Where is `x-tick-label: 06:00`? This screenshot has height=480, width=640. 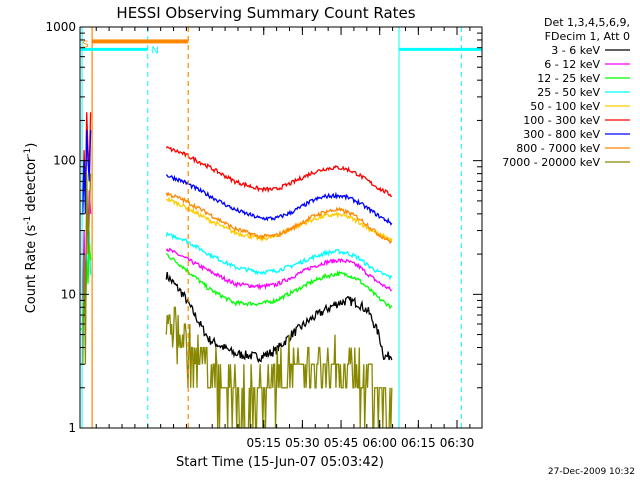
x-tick-label: 06:00 is located at coordinates (379, 443).